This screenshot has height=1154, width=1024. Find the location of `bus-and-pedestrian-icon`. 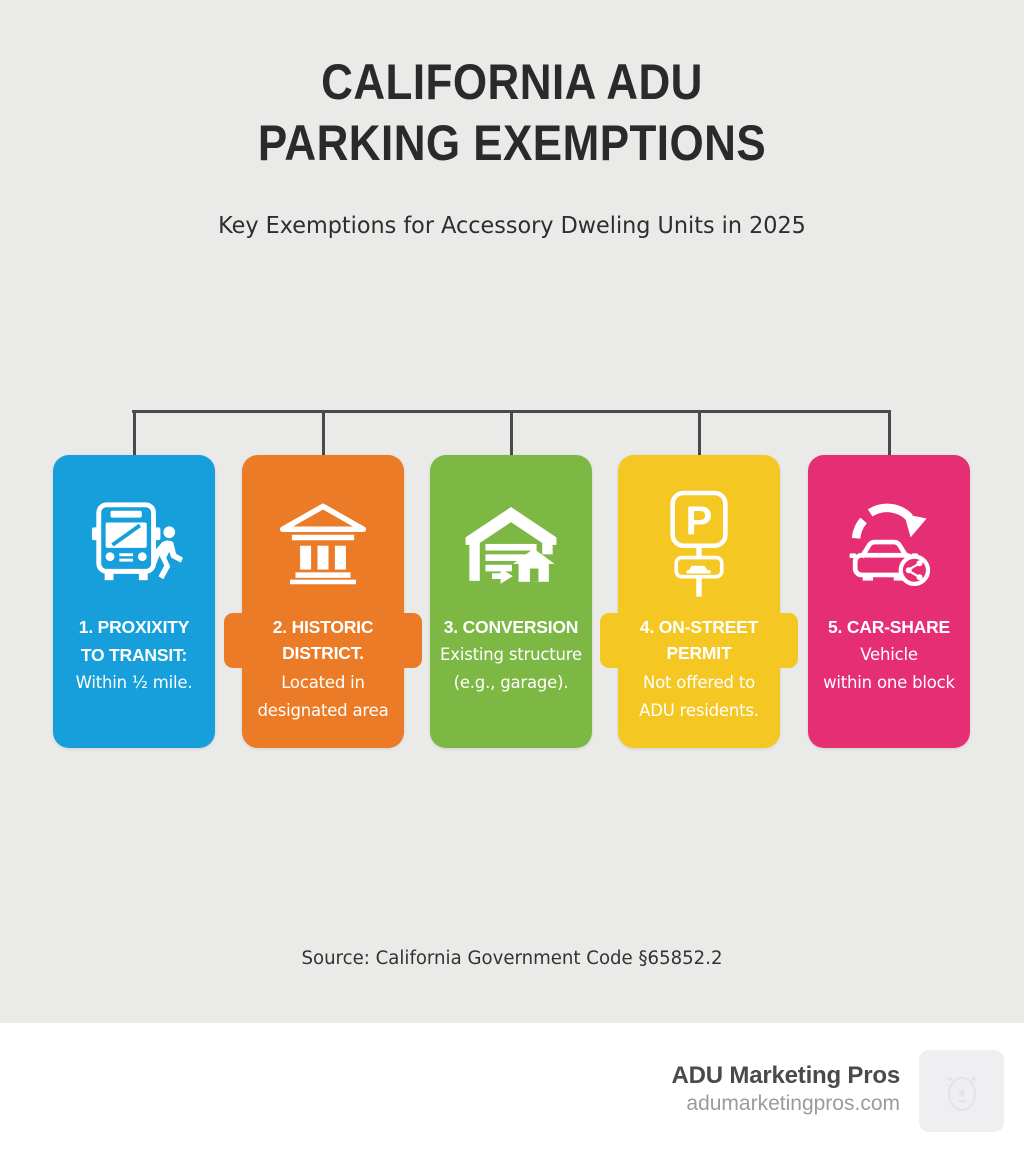

bus-and-pedestrian-icon is located at coordinates (134, 543).